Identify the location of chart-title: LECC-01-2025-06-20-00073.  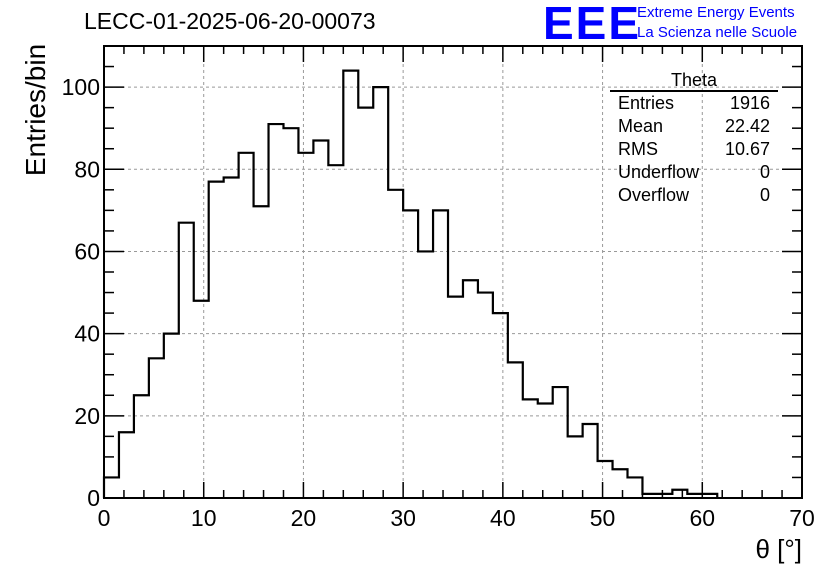
(230, 21).